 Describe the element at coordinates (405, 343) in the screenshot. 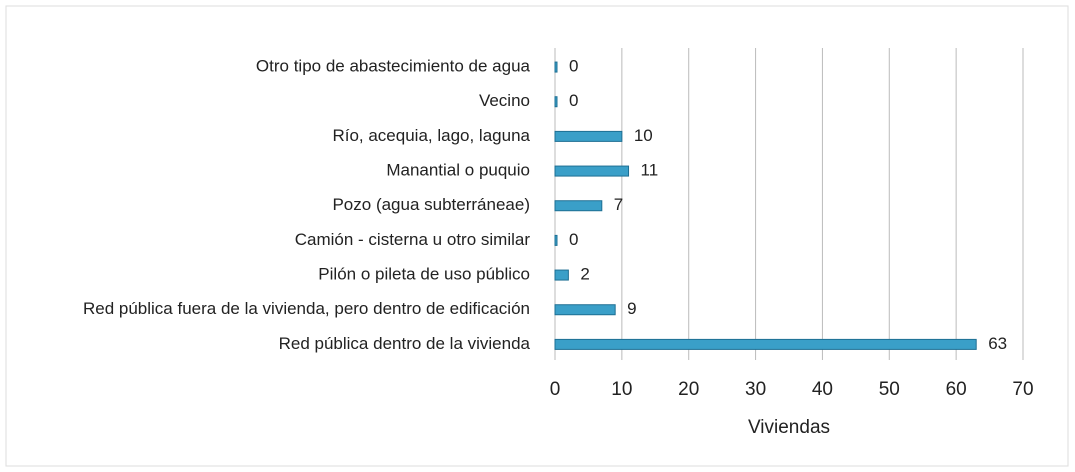

I see `y-tick-label: Red pública dentro de la vivienda` at that location.